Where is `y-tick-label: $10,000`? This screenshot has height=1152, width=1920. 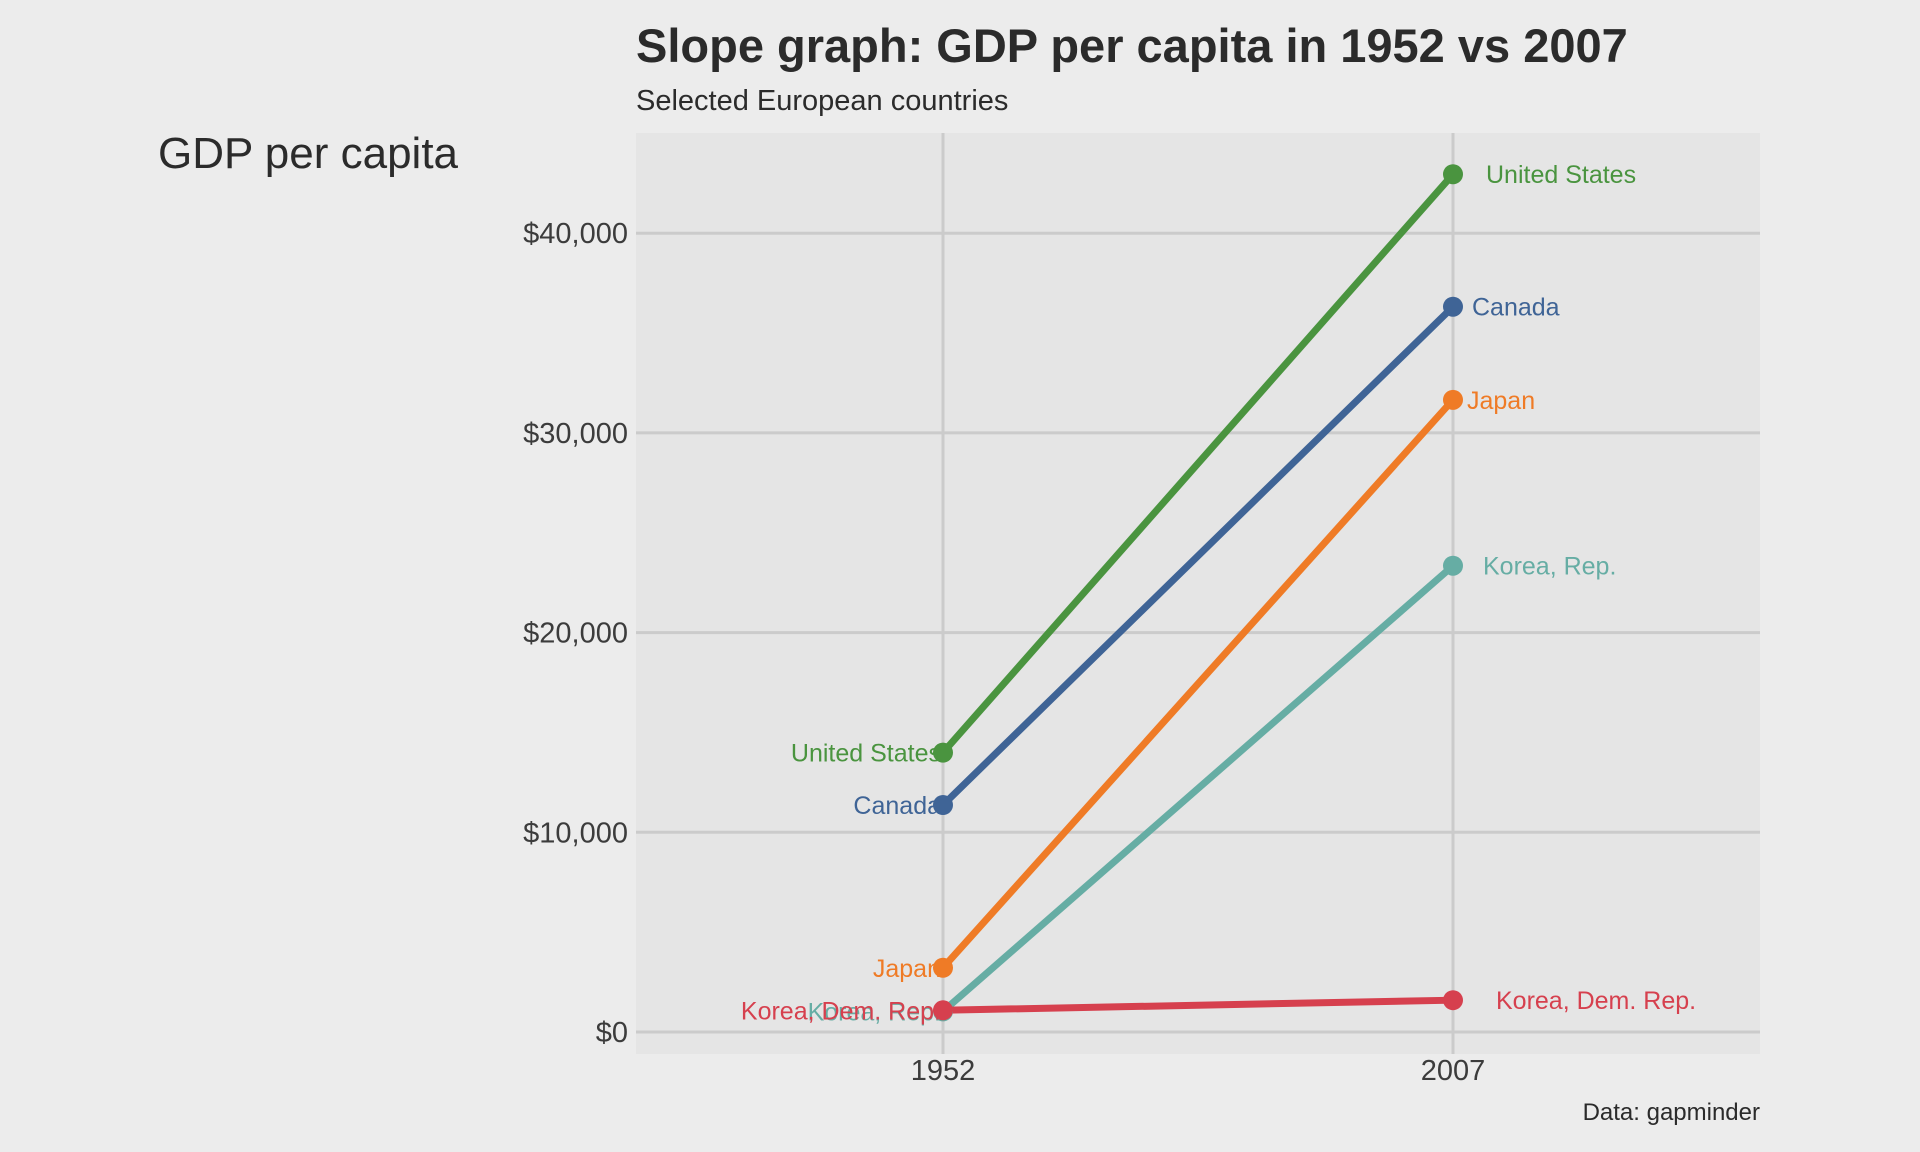 y-tick-label: $10,000 is located at coordinates (575, 833).